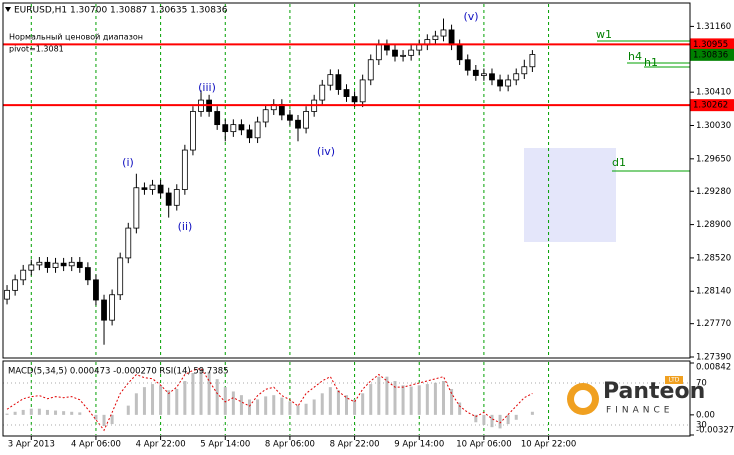  Describe the element at coordinates (713, 126) in the screenshot. I see `y-tick-label: 1.30030` at that location.